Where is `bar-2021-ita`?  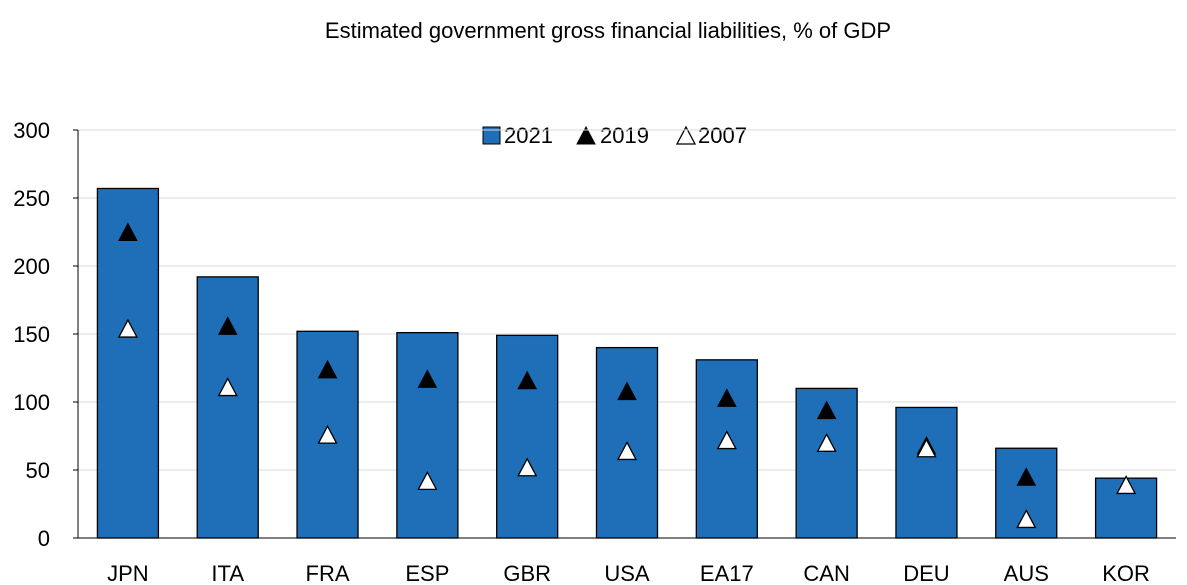 bar-2021-ita is located at coordinates (227, 407).